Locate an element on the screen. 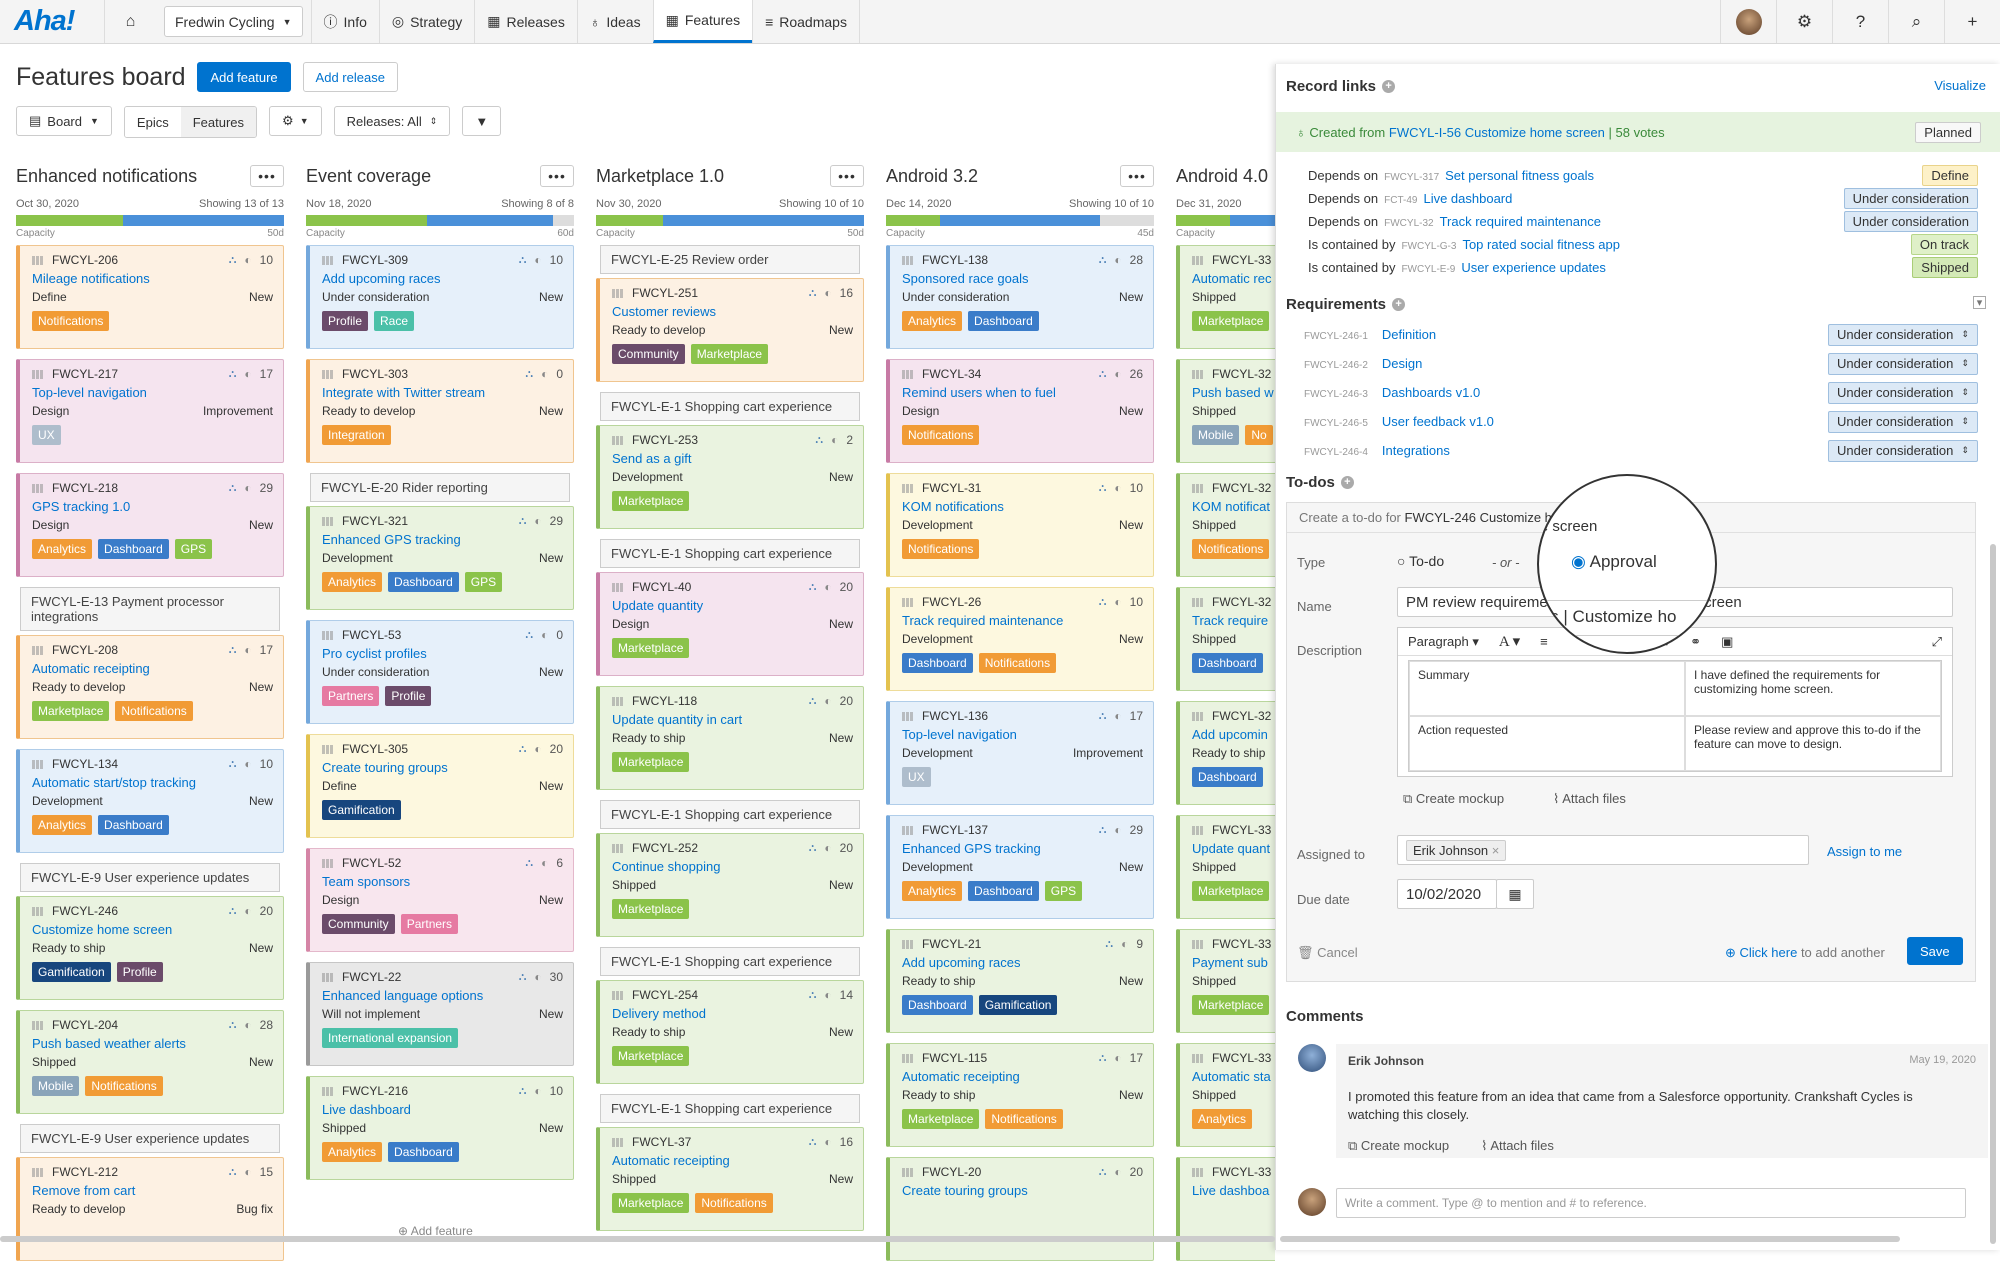 This screenshot has height=1271, width=2000. feature-ref: FWCYL-34 is located at coordinates (952, 374).